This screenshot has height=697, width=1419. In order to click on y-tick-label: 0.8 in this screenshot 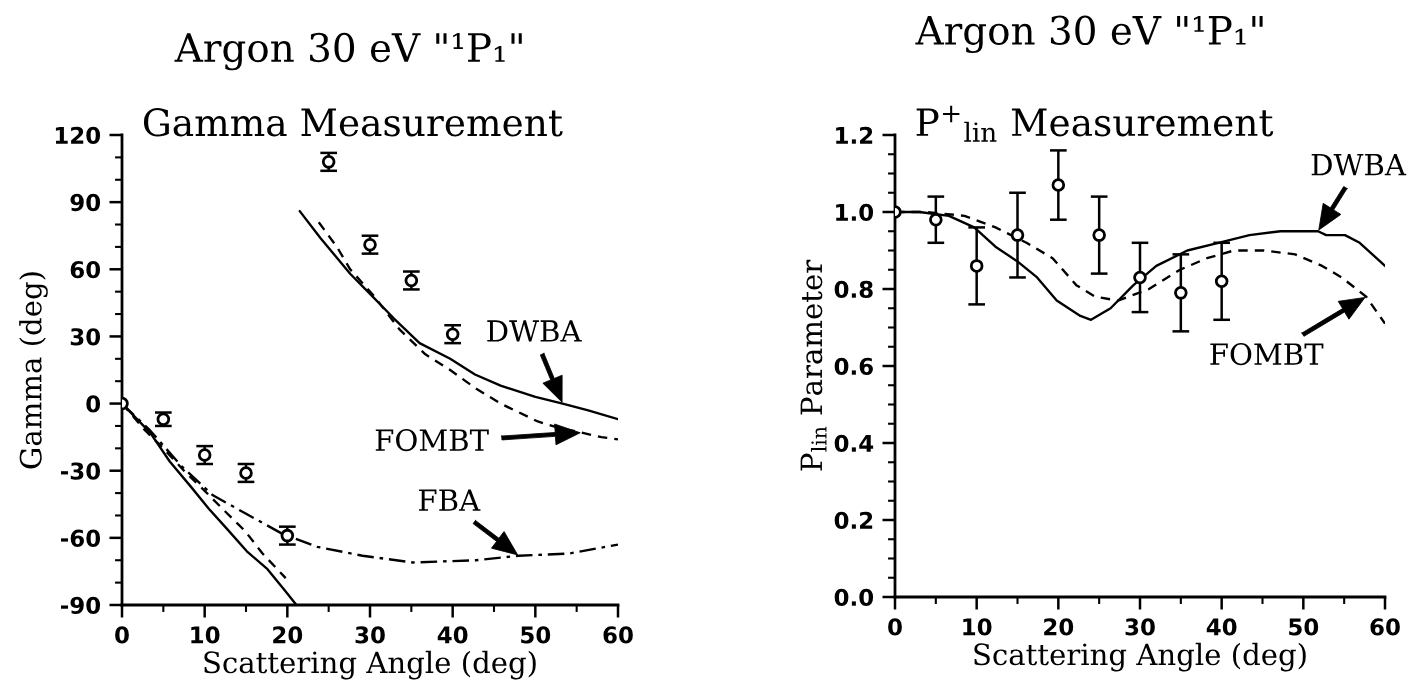, I will do `click(853, 289)`.